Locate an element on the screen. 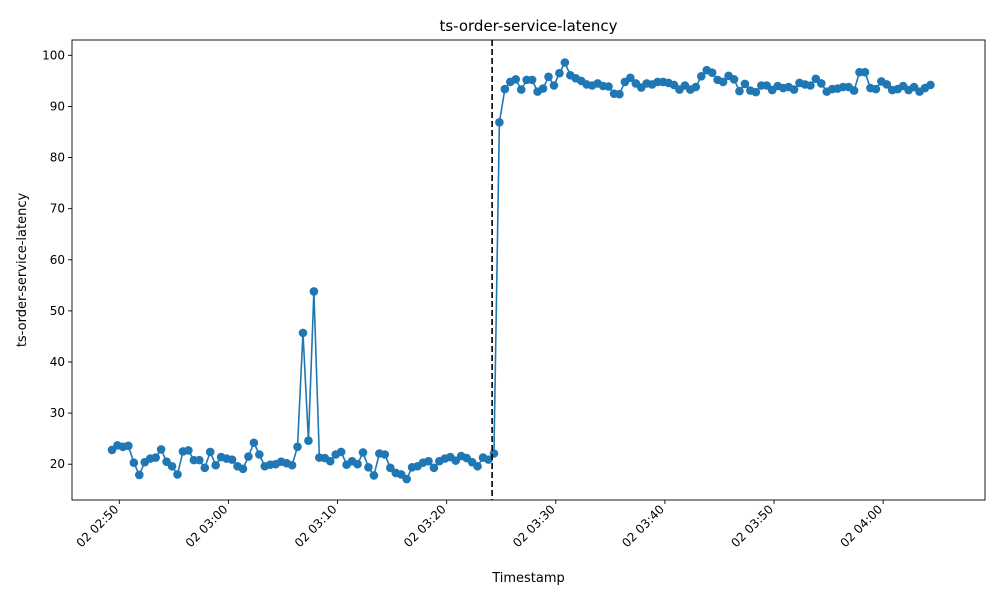 This screenshot has height=600, width=1000. y-tick-label: 100 is located at coordinates (53, 55).